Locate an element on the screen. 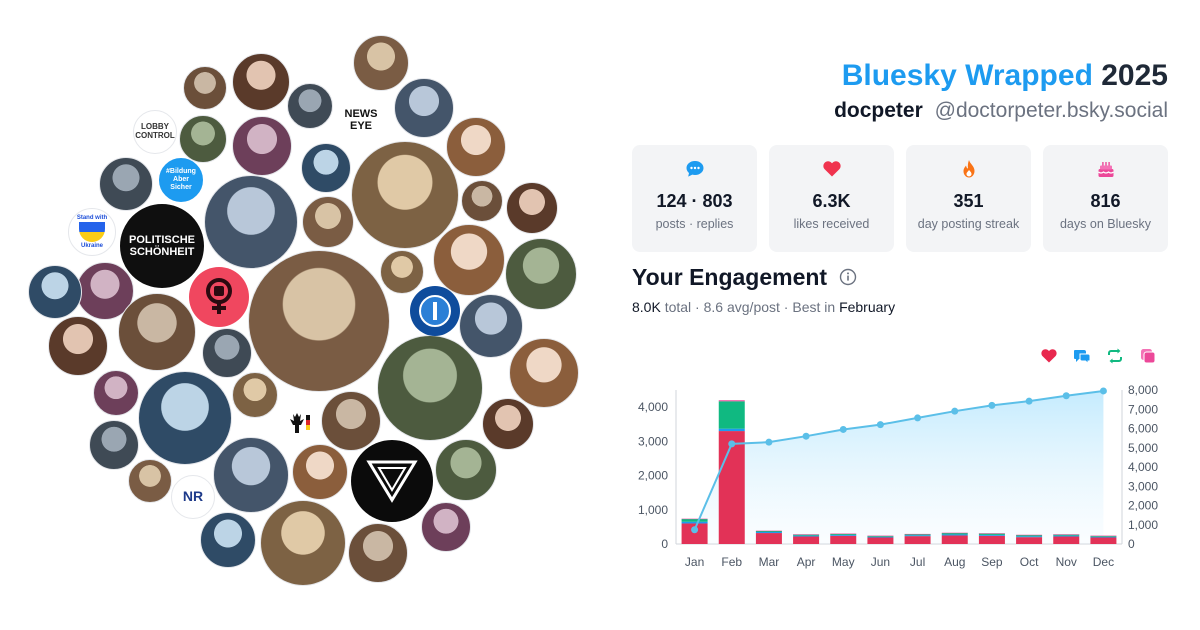 Image resolution: width=1200 pixels, height=630 pixels. heart-icon is located at coordinates (1049, 356).